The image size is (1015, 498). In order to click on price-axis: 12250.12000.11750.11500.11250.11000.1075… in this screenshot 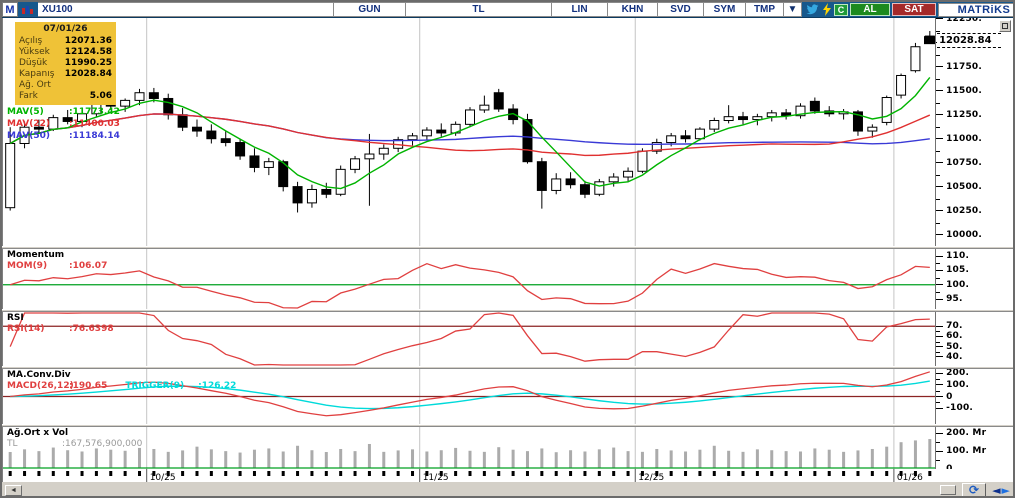, I will do `click(974, 132)`.